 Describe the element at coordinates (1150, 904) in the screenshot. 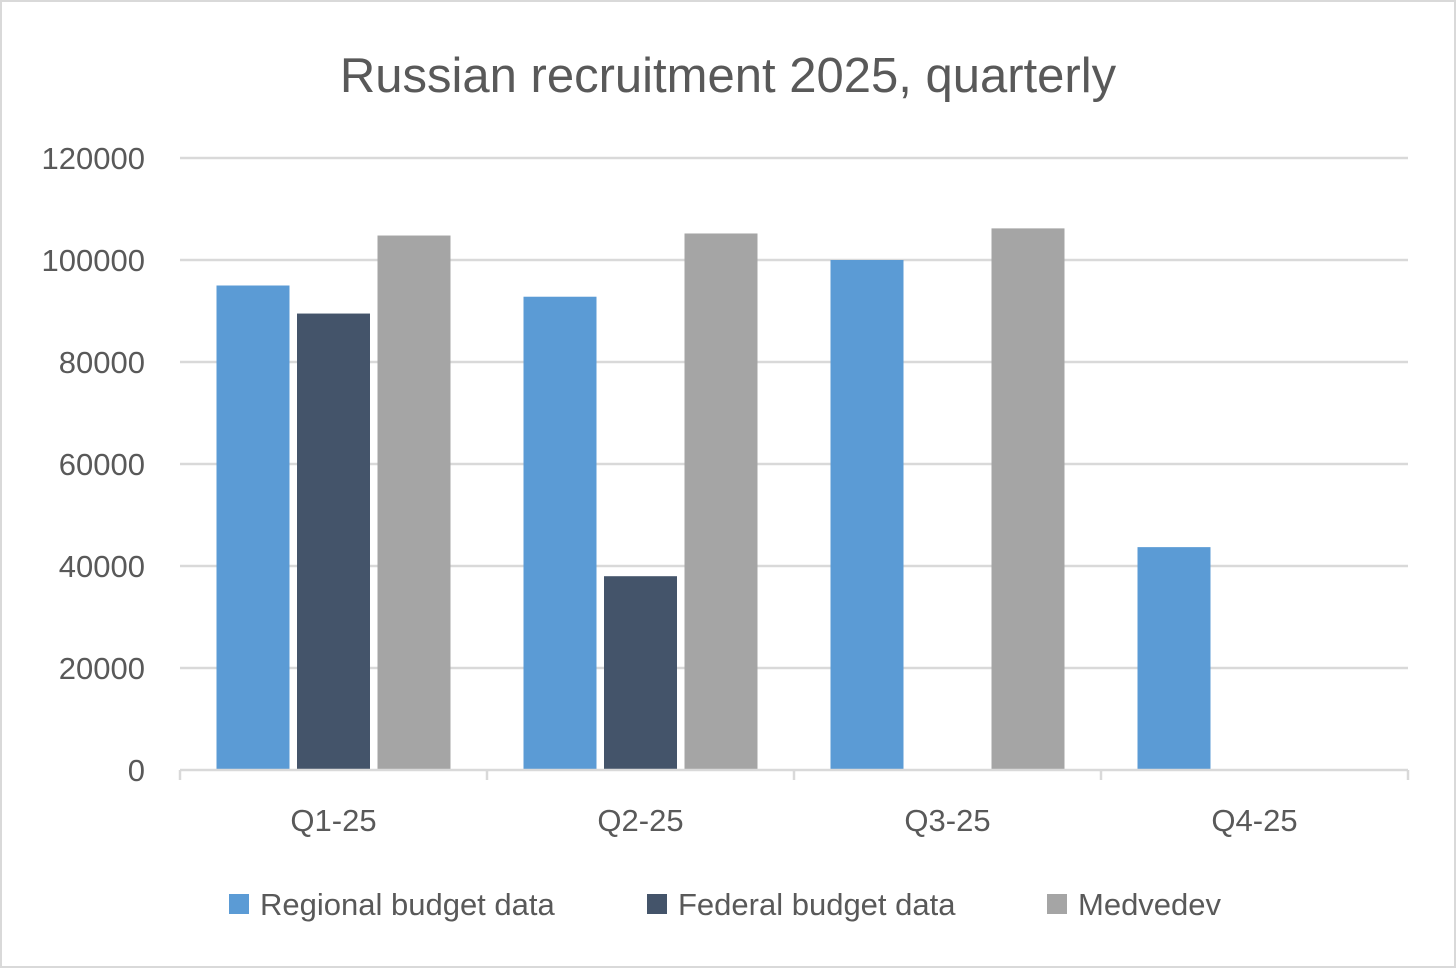

I see `legend-label: Medvedev` at that location.